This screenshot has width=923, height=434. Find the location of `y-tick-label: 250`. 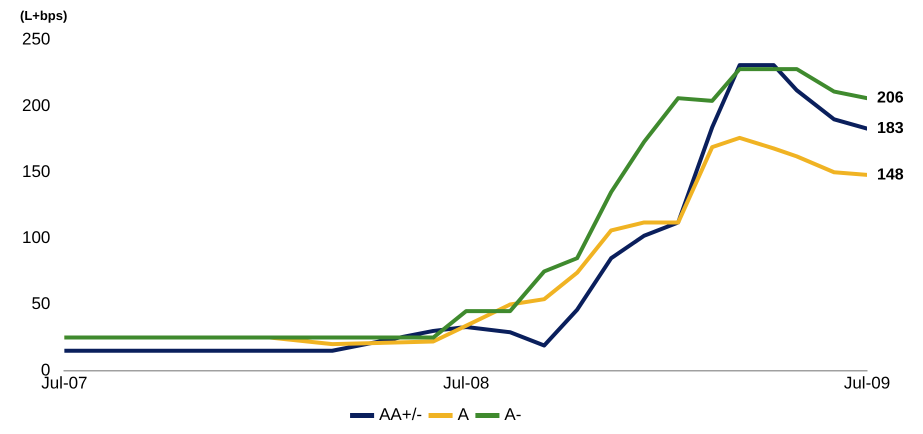

y-tick-label: 250 is located at coordinates (36, 39).